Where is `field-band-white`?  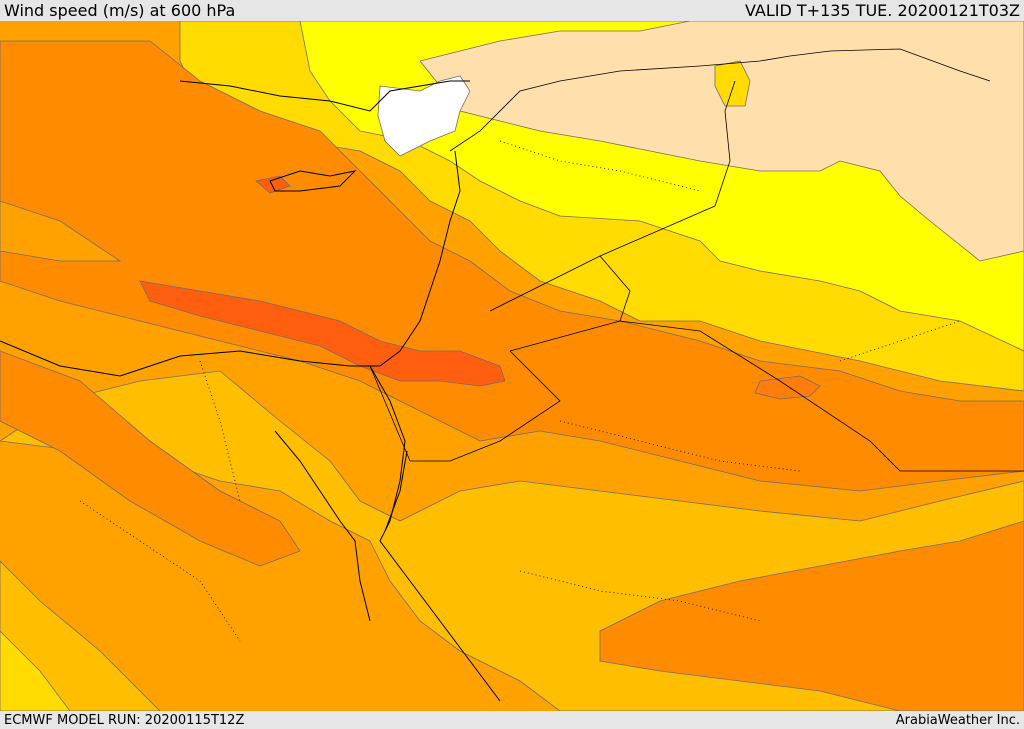
field-band-white is located at coordinates (424, 116).